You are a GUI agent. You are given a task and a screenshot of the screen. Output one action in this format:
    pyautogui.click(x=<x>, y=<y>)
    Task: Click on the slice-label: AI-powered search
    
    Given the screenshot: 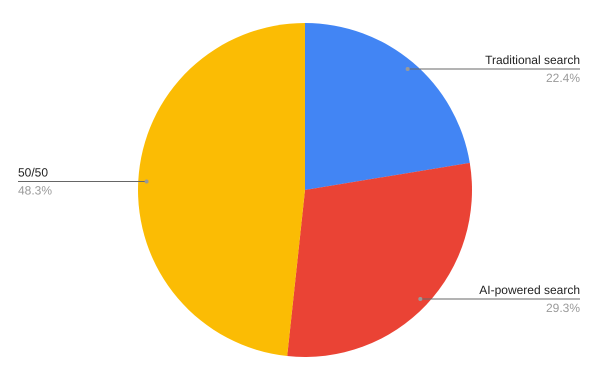 What is the action you would take?
    pyautogui.click(x=529, y=289)
    